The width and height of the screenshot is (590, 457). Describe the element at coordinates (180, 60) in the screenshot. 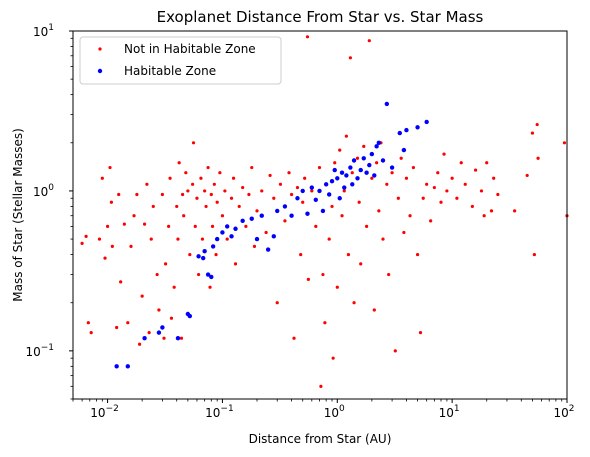

I see `legend-box` at that location.